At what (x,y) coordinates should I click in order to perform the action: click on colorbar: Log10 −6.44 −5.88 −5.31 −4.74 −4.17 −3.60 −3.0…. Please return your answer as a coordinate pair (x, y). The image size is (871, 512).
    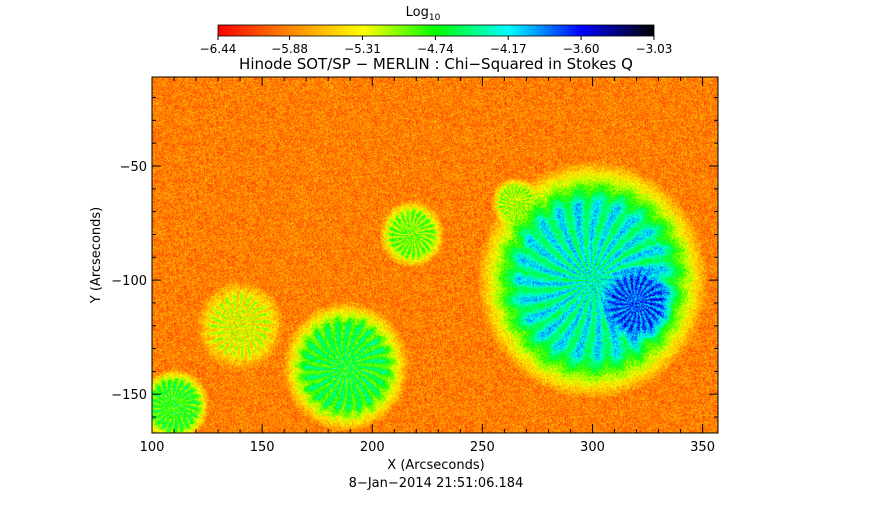
    Looking at the image, I should click on (436, 30).